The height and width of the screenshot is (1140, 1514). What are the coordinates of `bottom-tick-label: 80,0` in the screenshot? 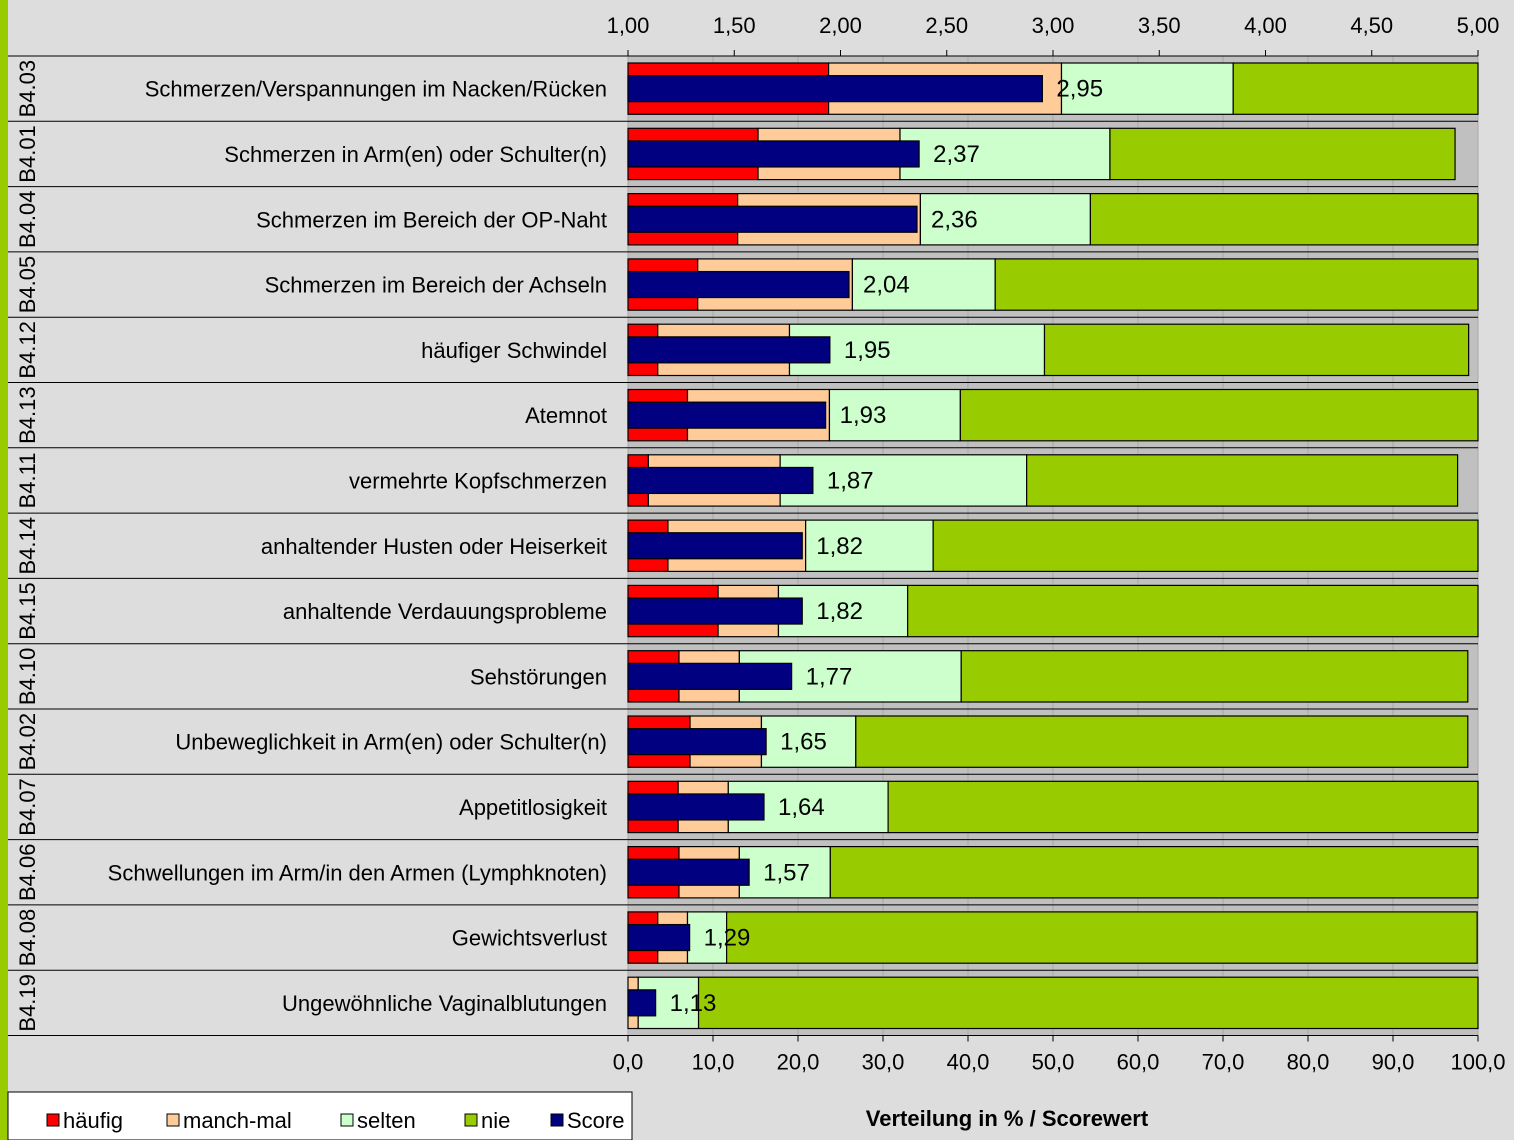 It's located at (1308, 1062).